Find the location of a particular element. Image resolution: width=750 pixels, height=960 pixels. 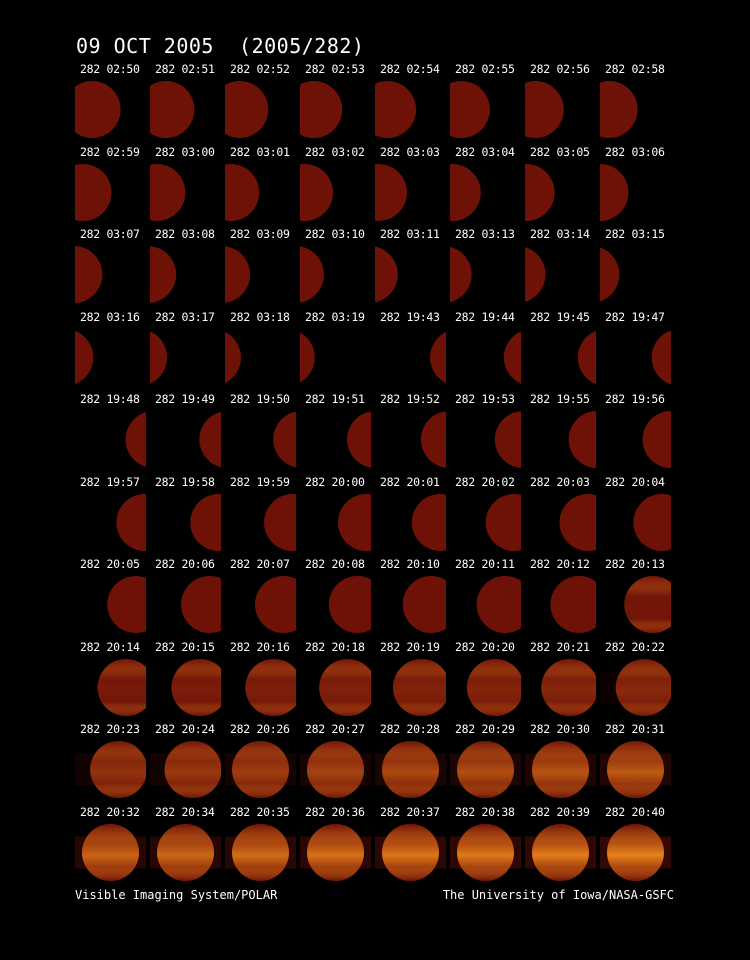

image-frame: 282 20:19 is located at coordinates (410, 680).